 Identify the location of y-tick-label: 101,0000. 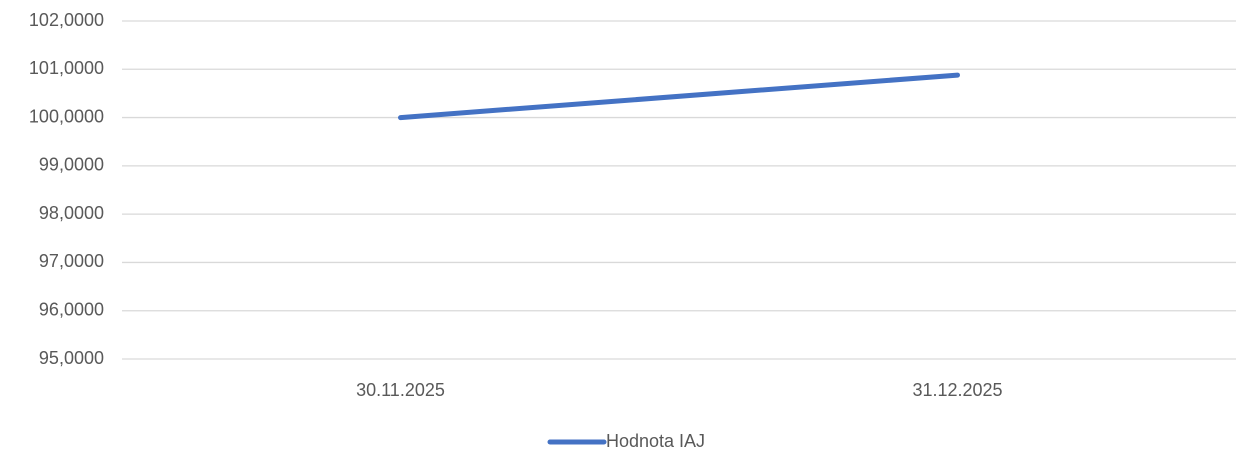
(66, 68).